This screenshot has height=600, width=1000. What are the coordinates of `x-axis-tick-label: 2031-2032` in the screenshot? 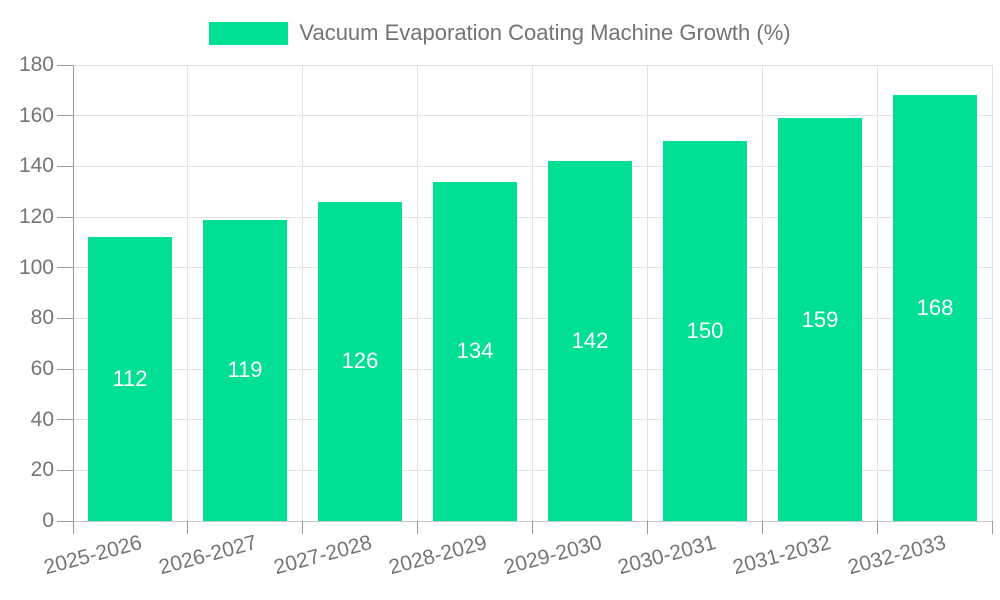 It's located at (782, 555).